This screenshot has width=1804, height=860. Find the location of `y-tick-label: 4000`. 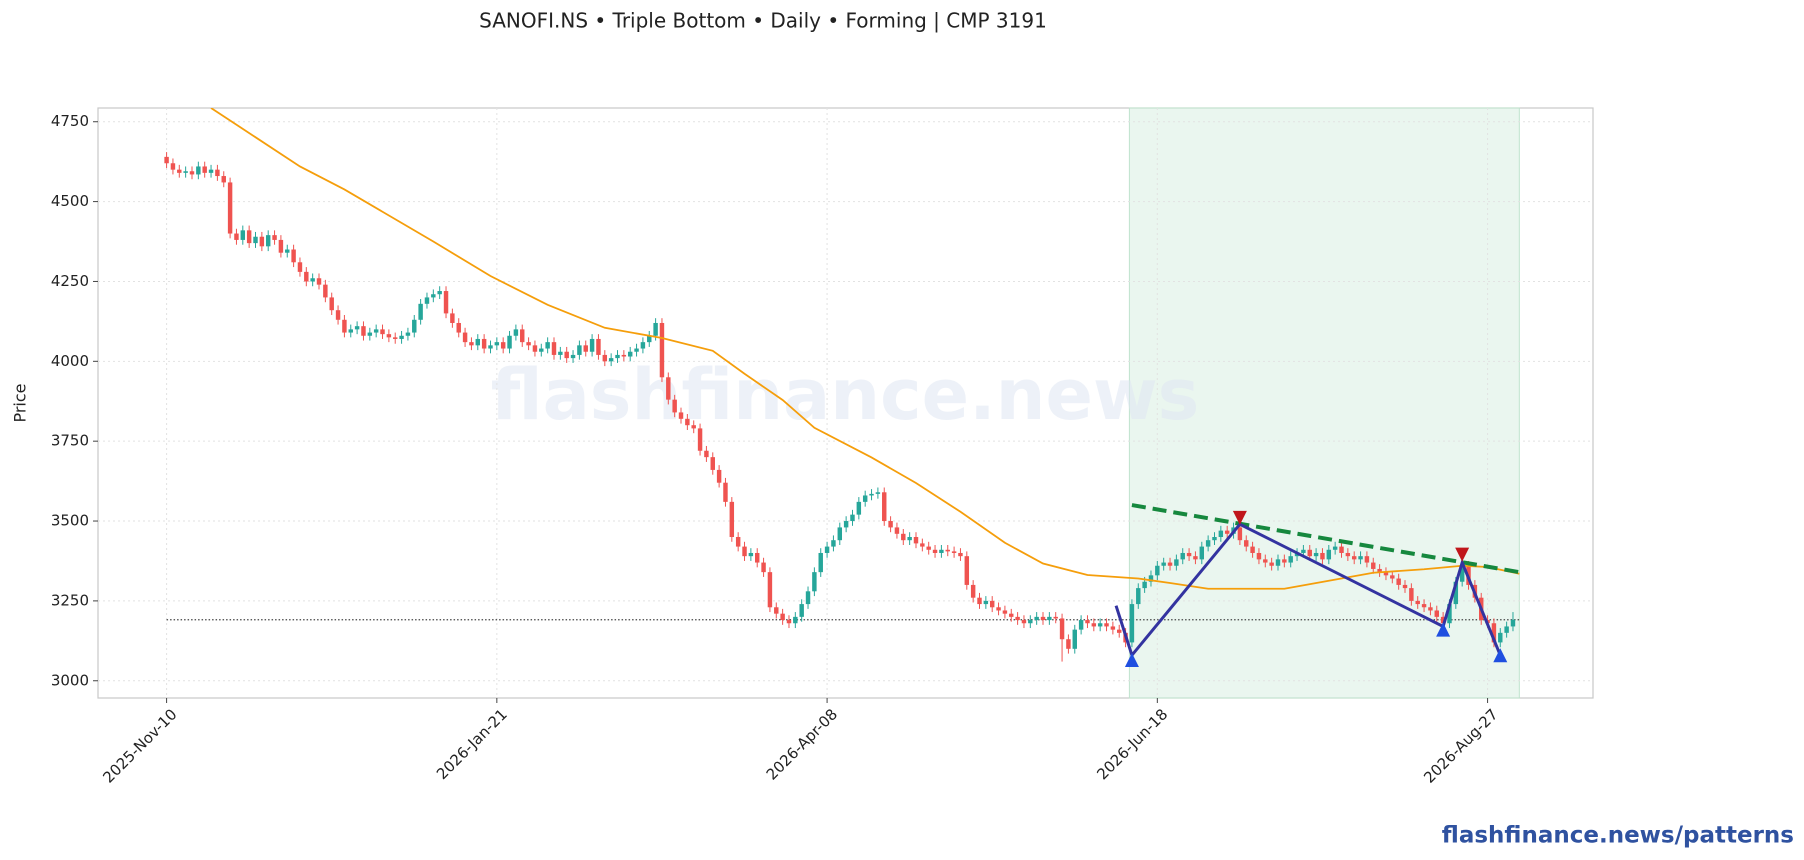

y-tick-label: 4000 is located at coordinates (70, 361).